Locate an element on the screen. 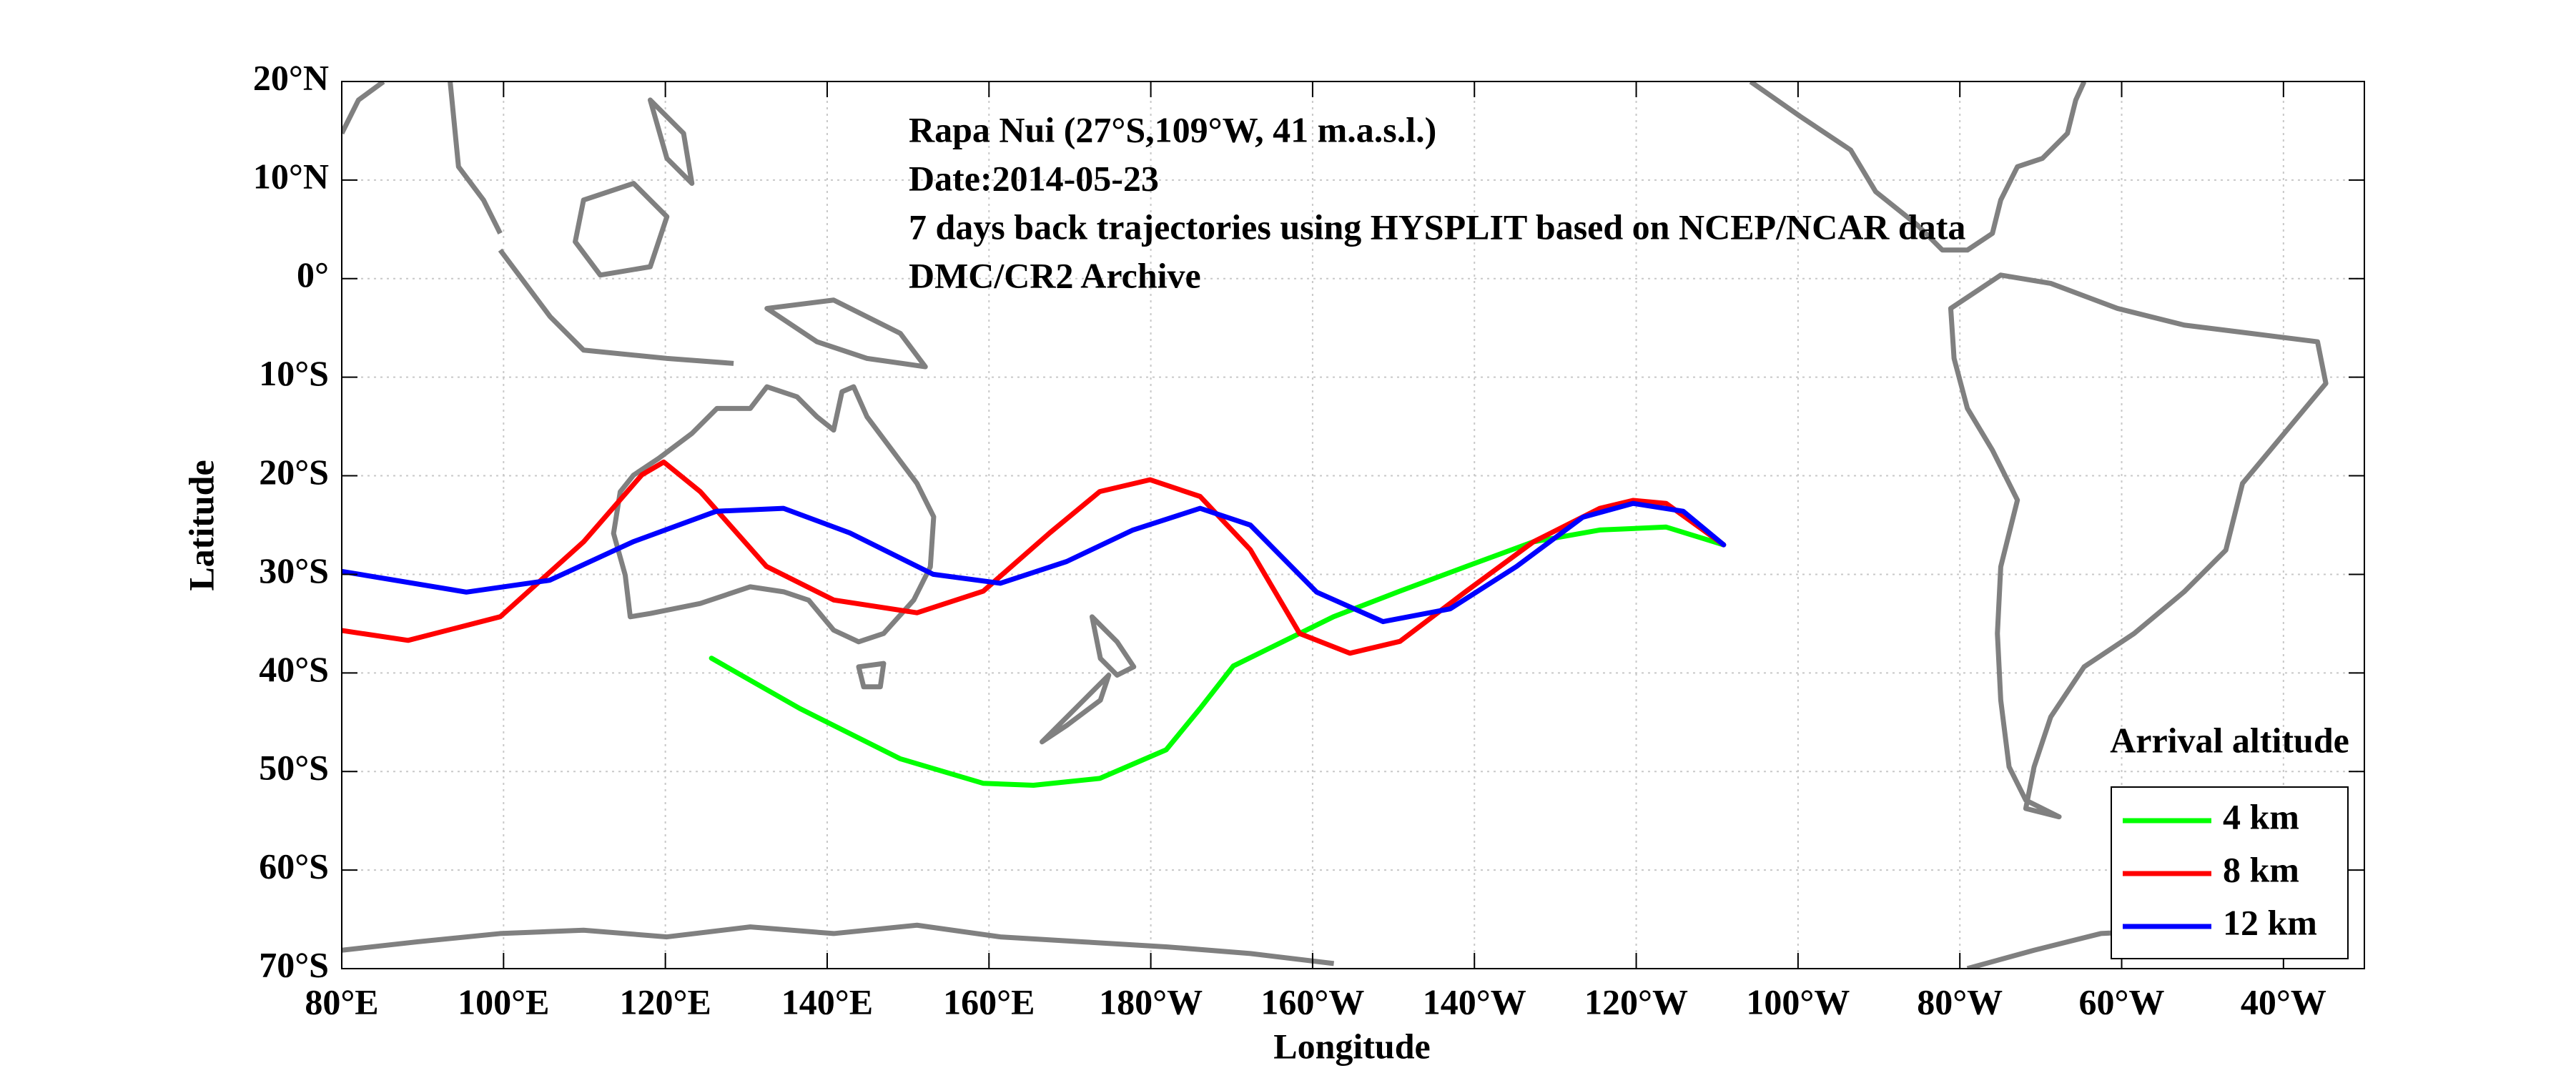  x-tick-label: 160°W is located at coordinates (1312, 1001).